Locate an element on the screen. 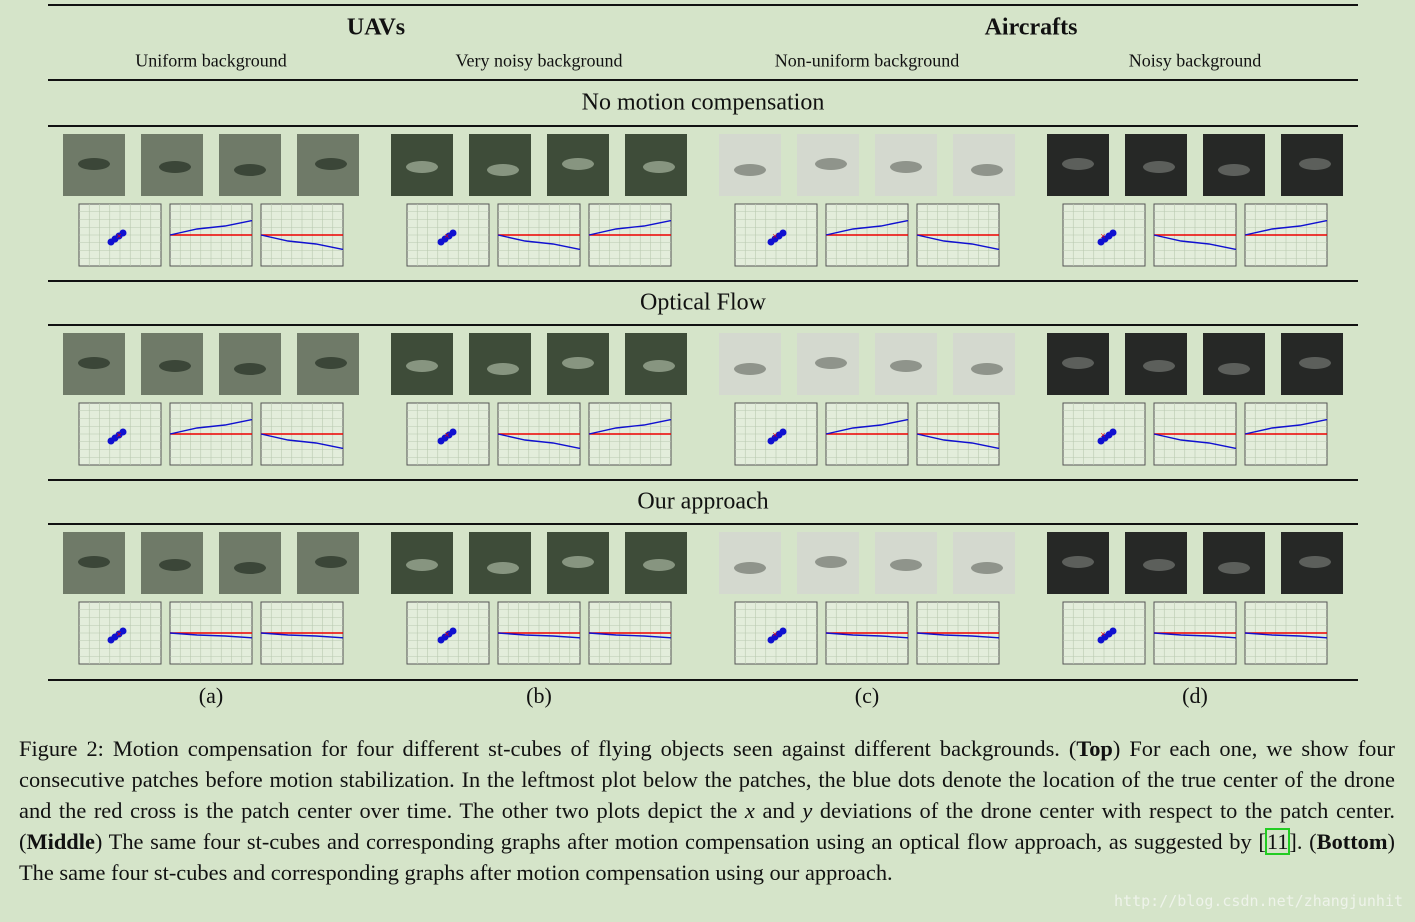  background-label: Very noisy background is located at coordinates (539, 60).